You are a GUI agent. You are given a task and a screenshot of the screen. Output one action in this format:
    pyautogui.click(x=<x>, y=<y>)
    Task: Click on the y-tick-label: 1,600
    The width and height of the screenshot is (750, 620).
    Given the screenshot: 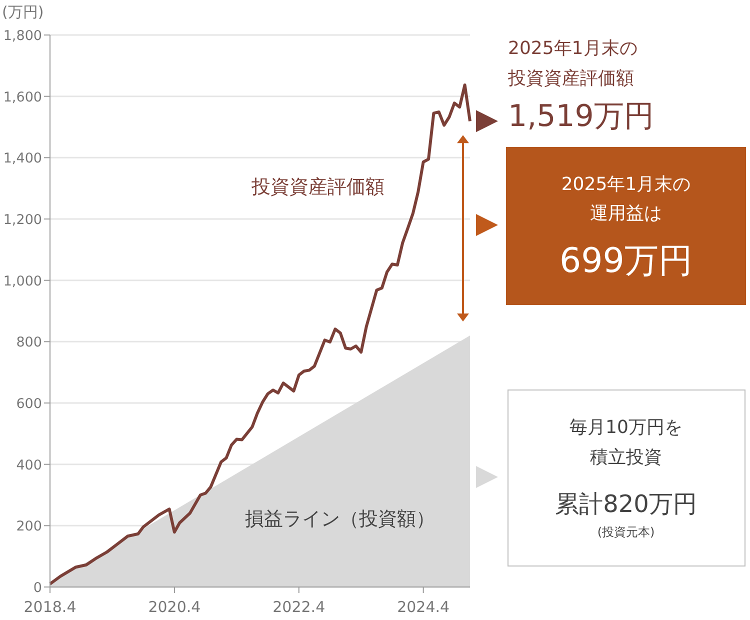 What is the action you would take?
    pyautogui.click(x=22, y=97)
    